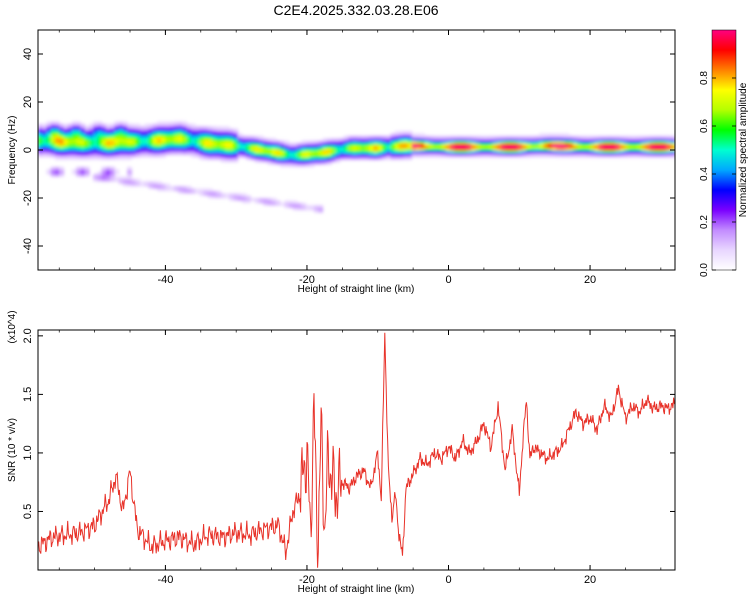 This screenshot has height=600, width=750. What do you see at coordinates (28, 335) in the screenshot?
I see `y-tick-label: 2.0` at bounding box center [28, 335].